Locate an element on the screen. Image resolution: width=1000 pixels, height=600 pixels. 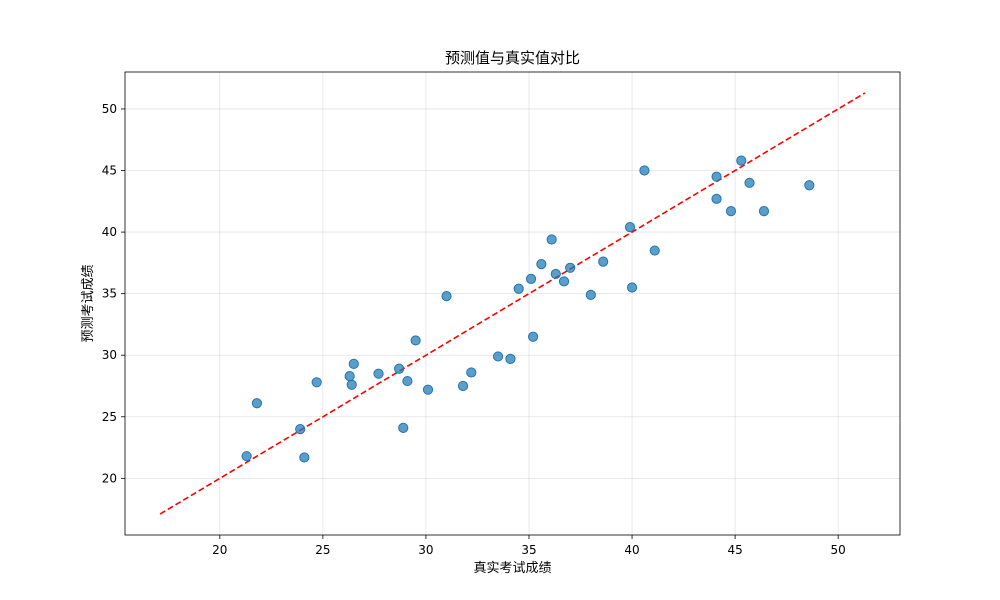
x-tick-label: 50 is located at coordinates (838, 550).